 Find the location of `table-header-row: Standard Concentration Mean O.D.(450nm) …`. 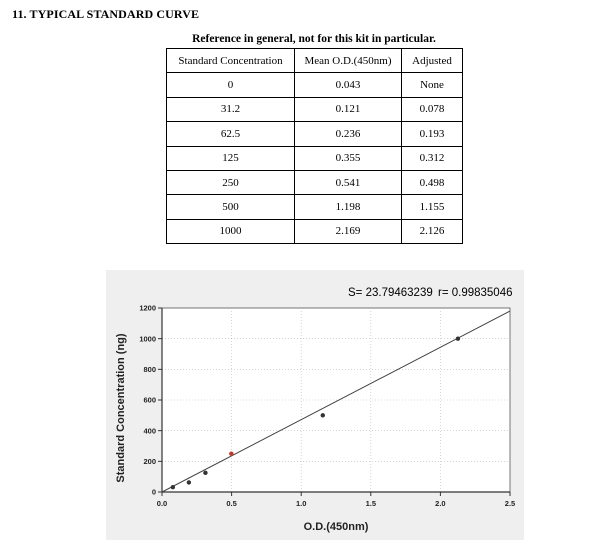

table-header-row: Standard Concentration Mean O.D.(450nm) … is located at coordinates (314, 60).